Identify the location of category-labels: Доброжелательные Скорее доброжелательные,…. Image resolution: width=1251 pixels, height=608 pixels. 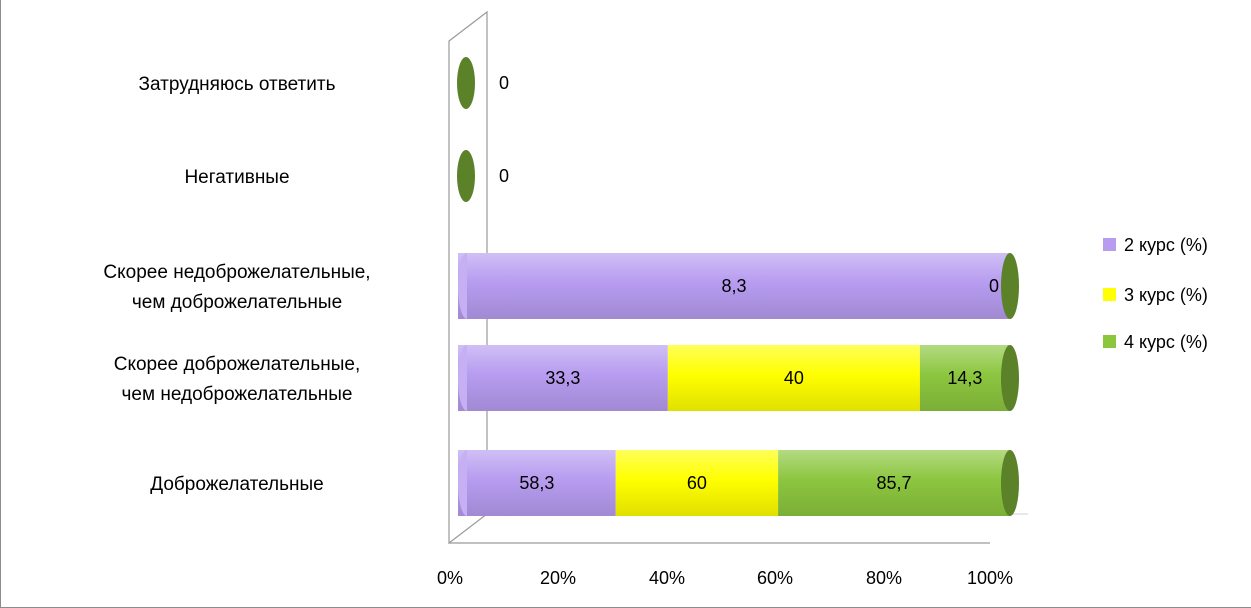
(236, 284).